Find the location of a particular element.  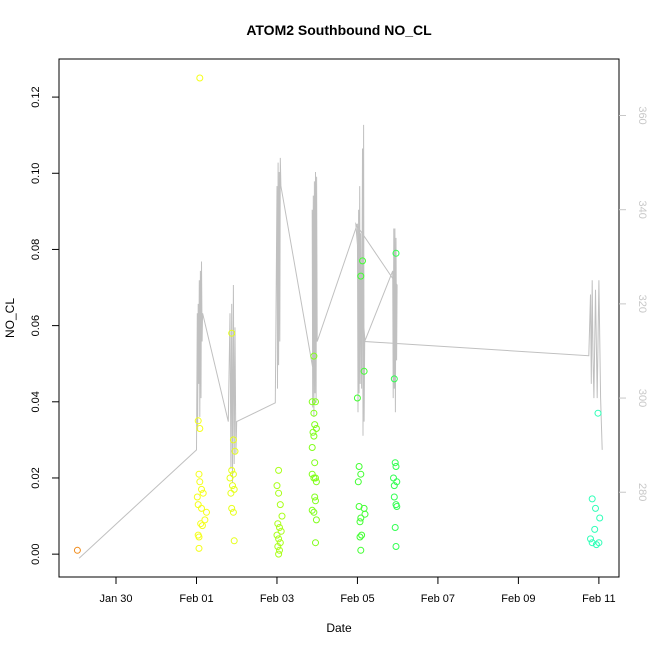

y2-tick-label: 300 is located at coordinates (642, 398).